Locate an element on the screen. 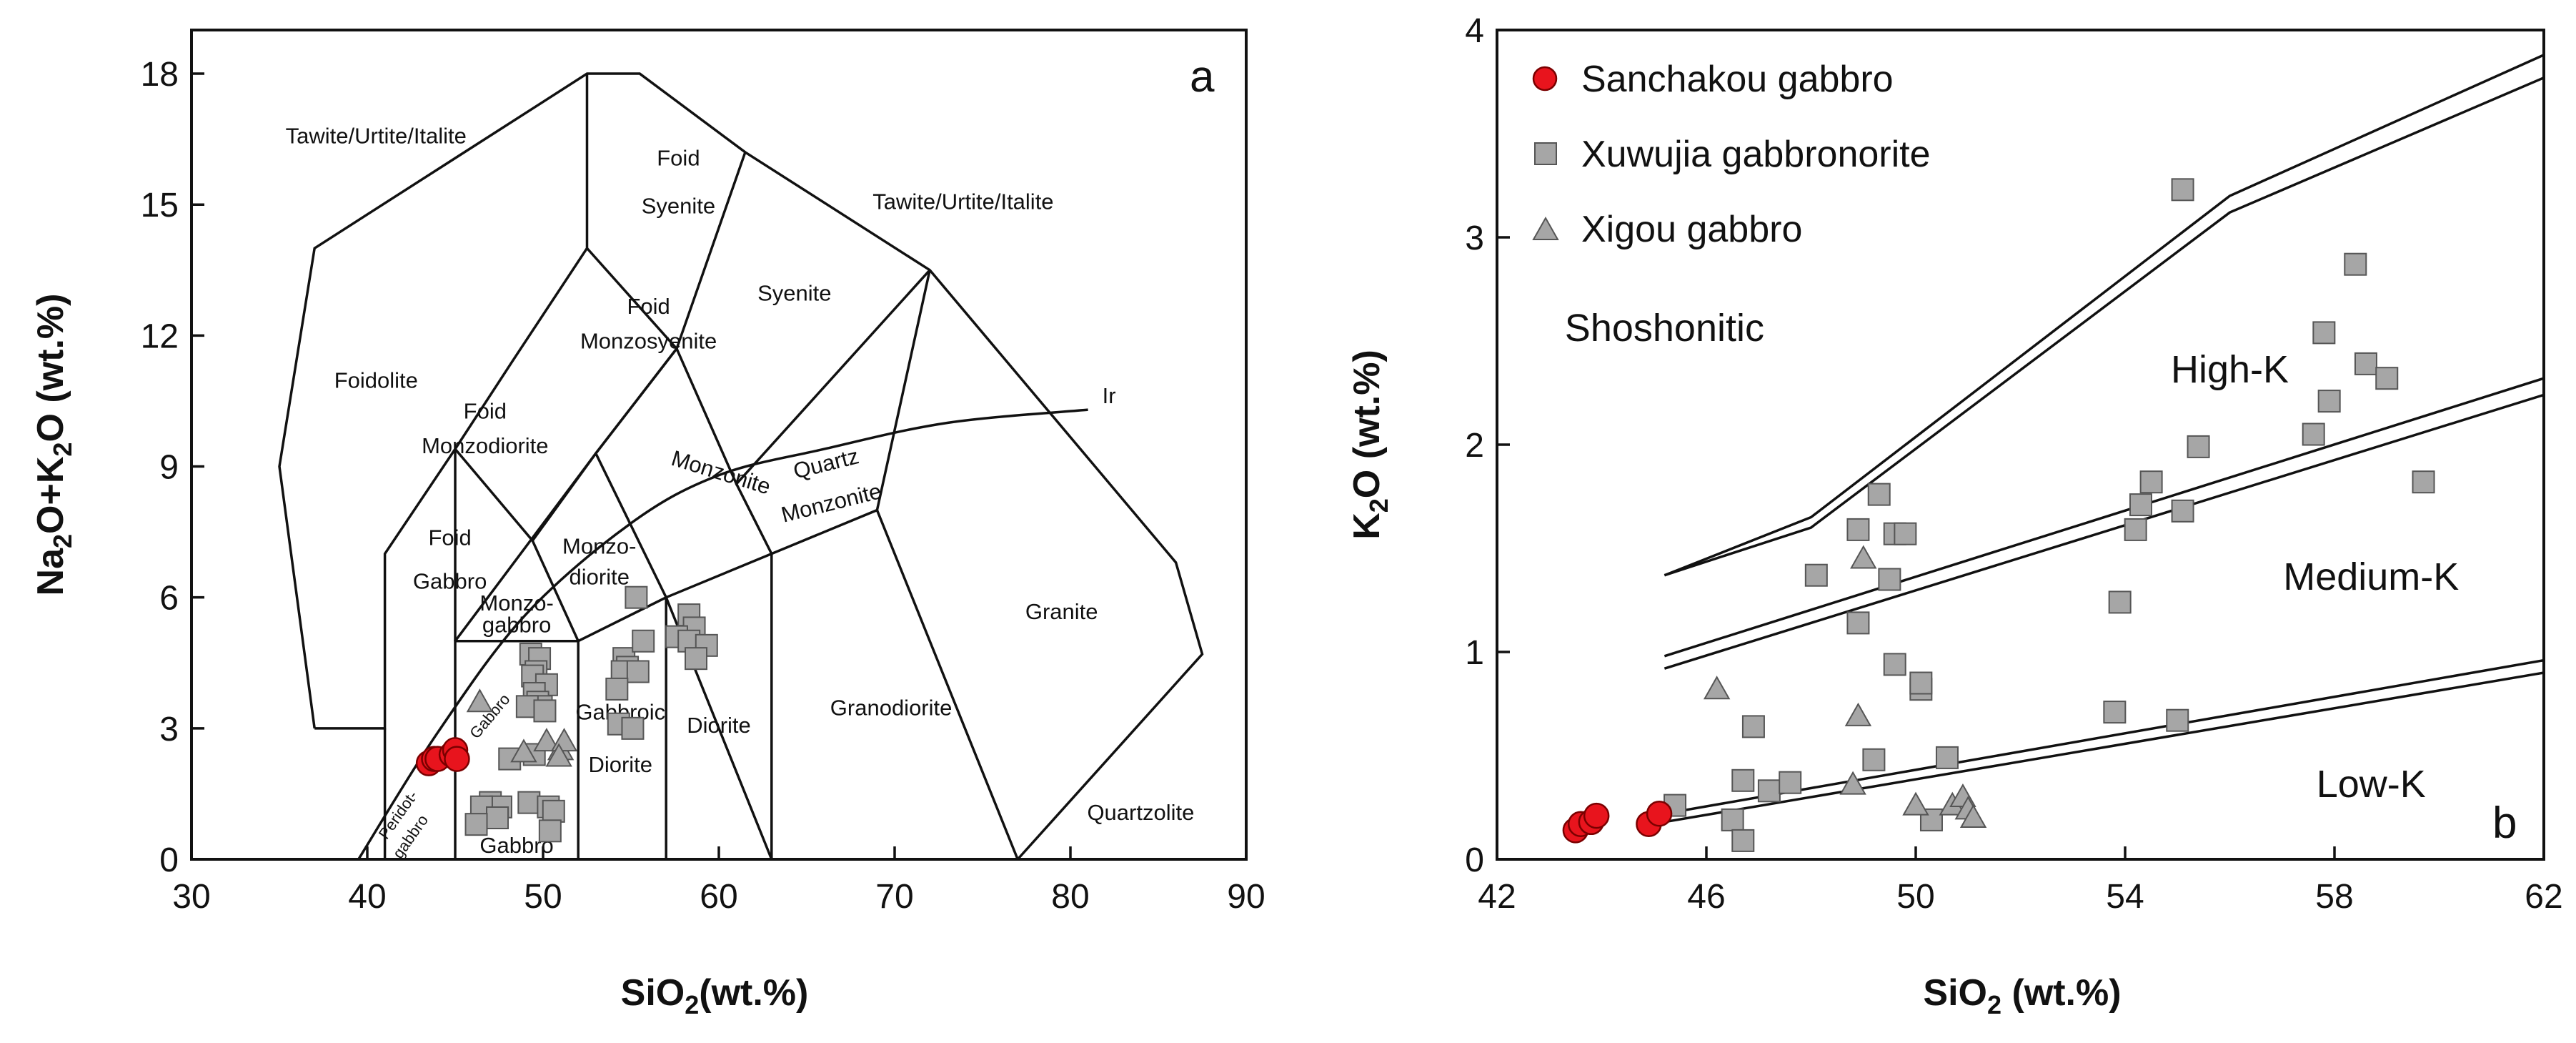  field-label-f9: Monzodiorite is located at coordinates (485, 445).